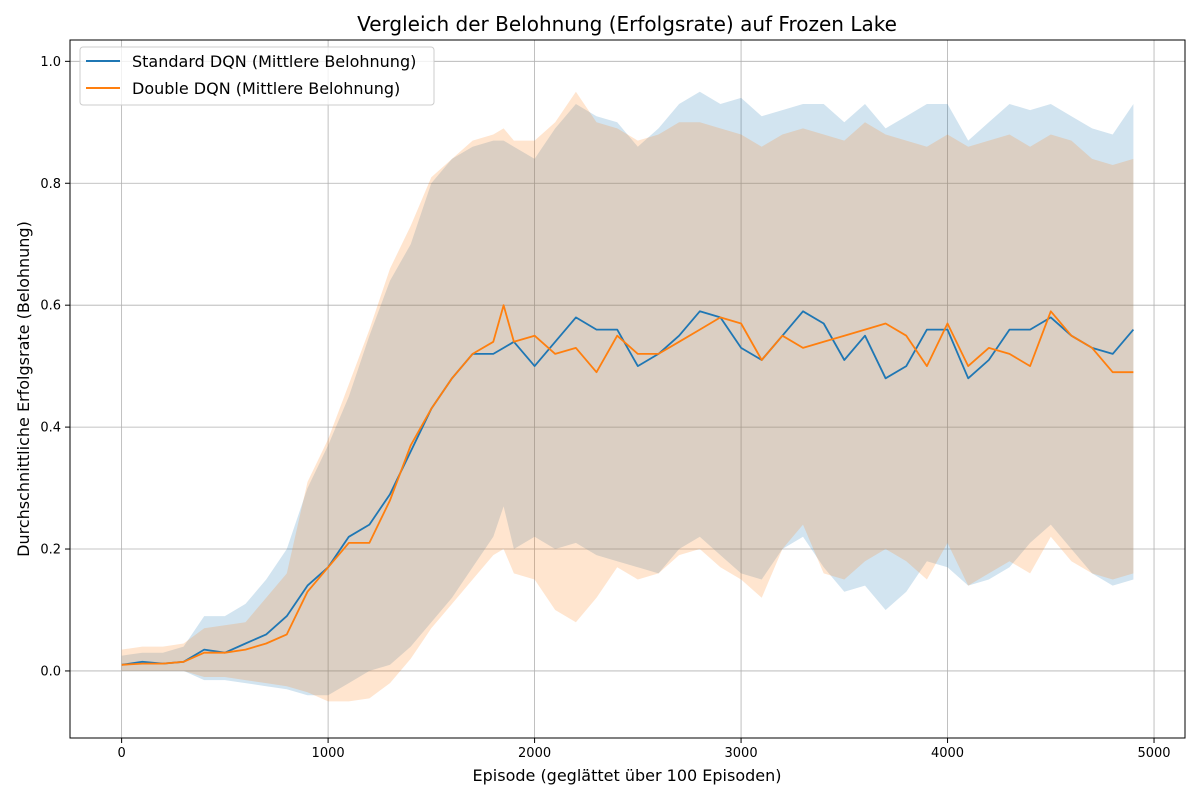 This screenshot has height=800, width=1200. What do you see at coordinates (627, 775) in the screenshot?
I see `x-axis-label: Episode (geglättet über 100 Episoden)` at bounding box center [627, 775].